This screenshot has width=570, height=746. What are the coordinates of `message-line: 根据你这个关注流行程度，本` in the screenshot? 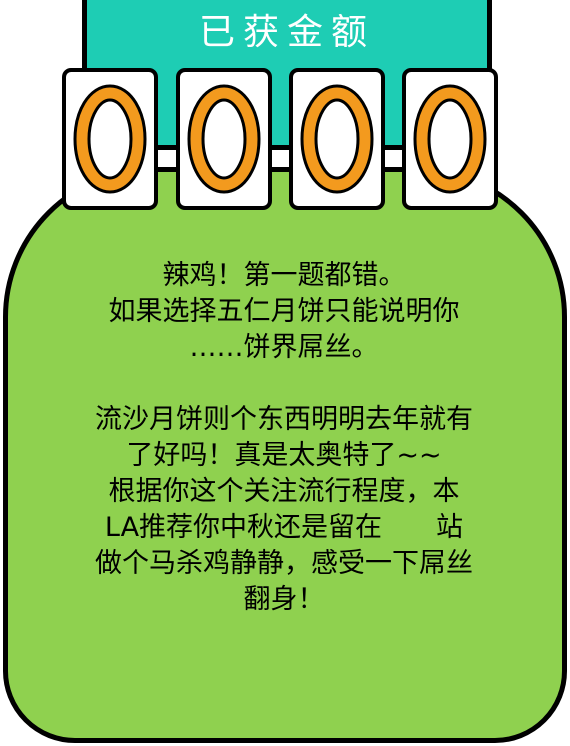 It's located at (284, 491).